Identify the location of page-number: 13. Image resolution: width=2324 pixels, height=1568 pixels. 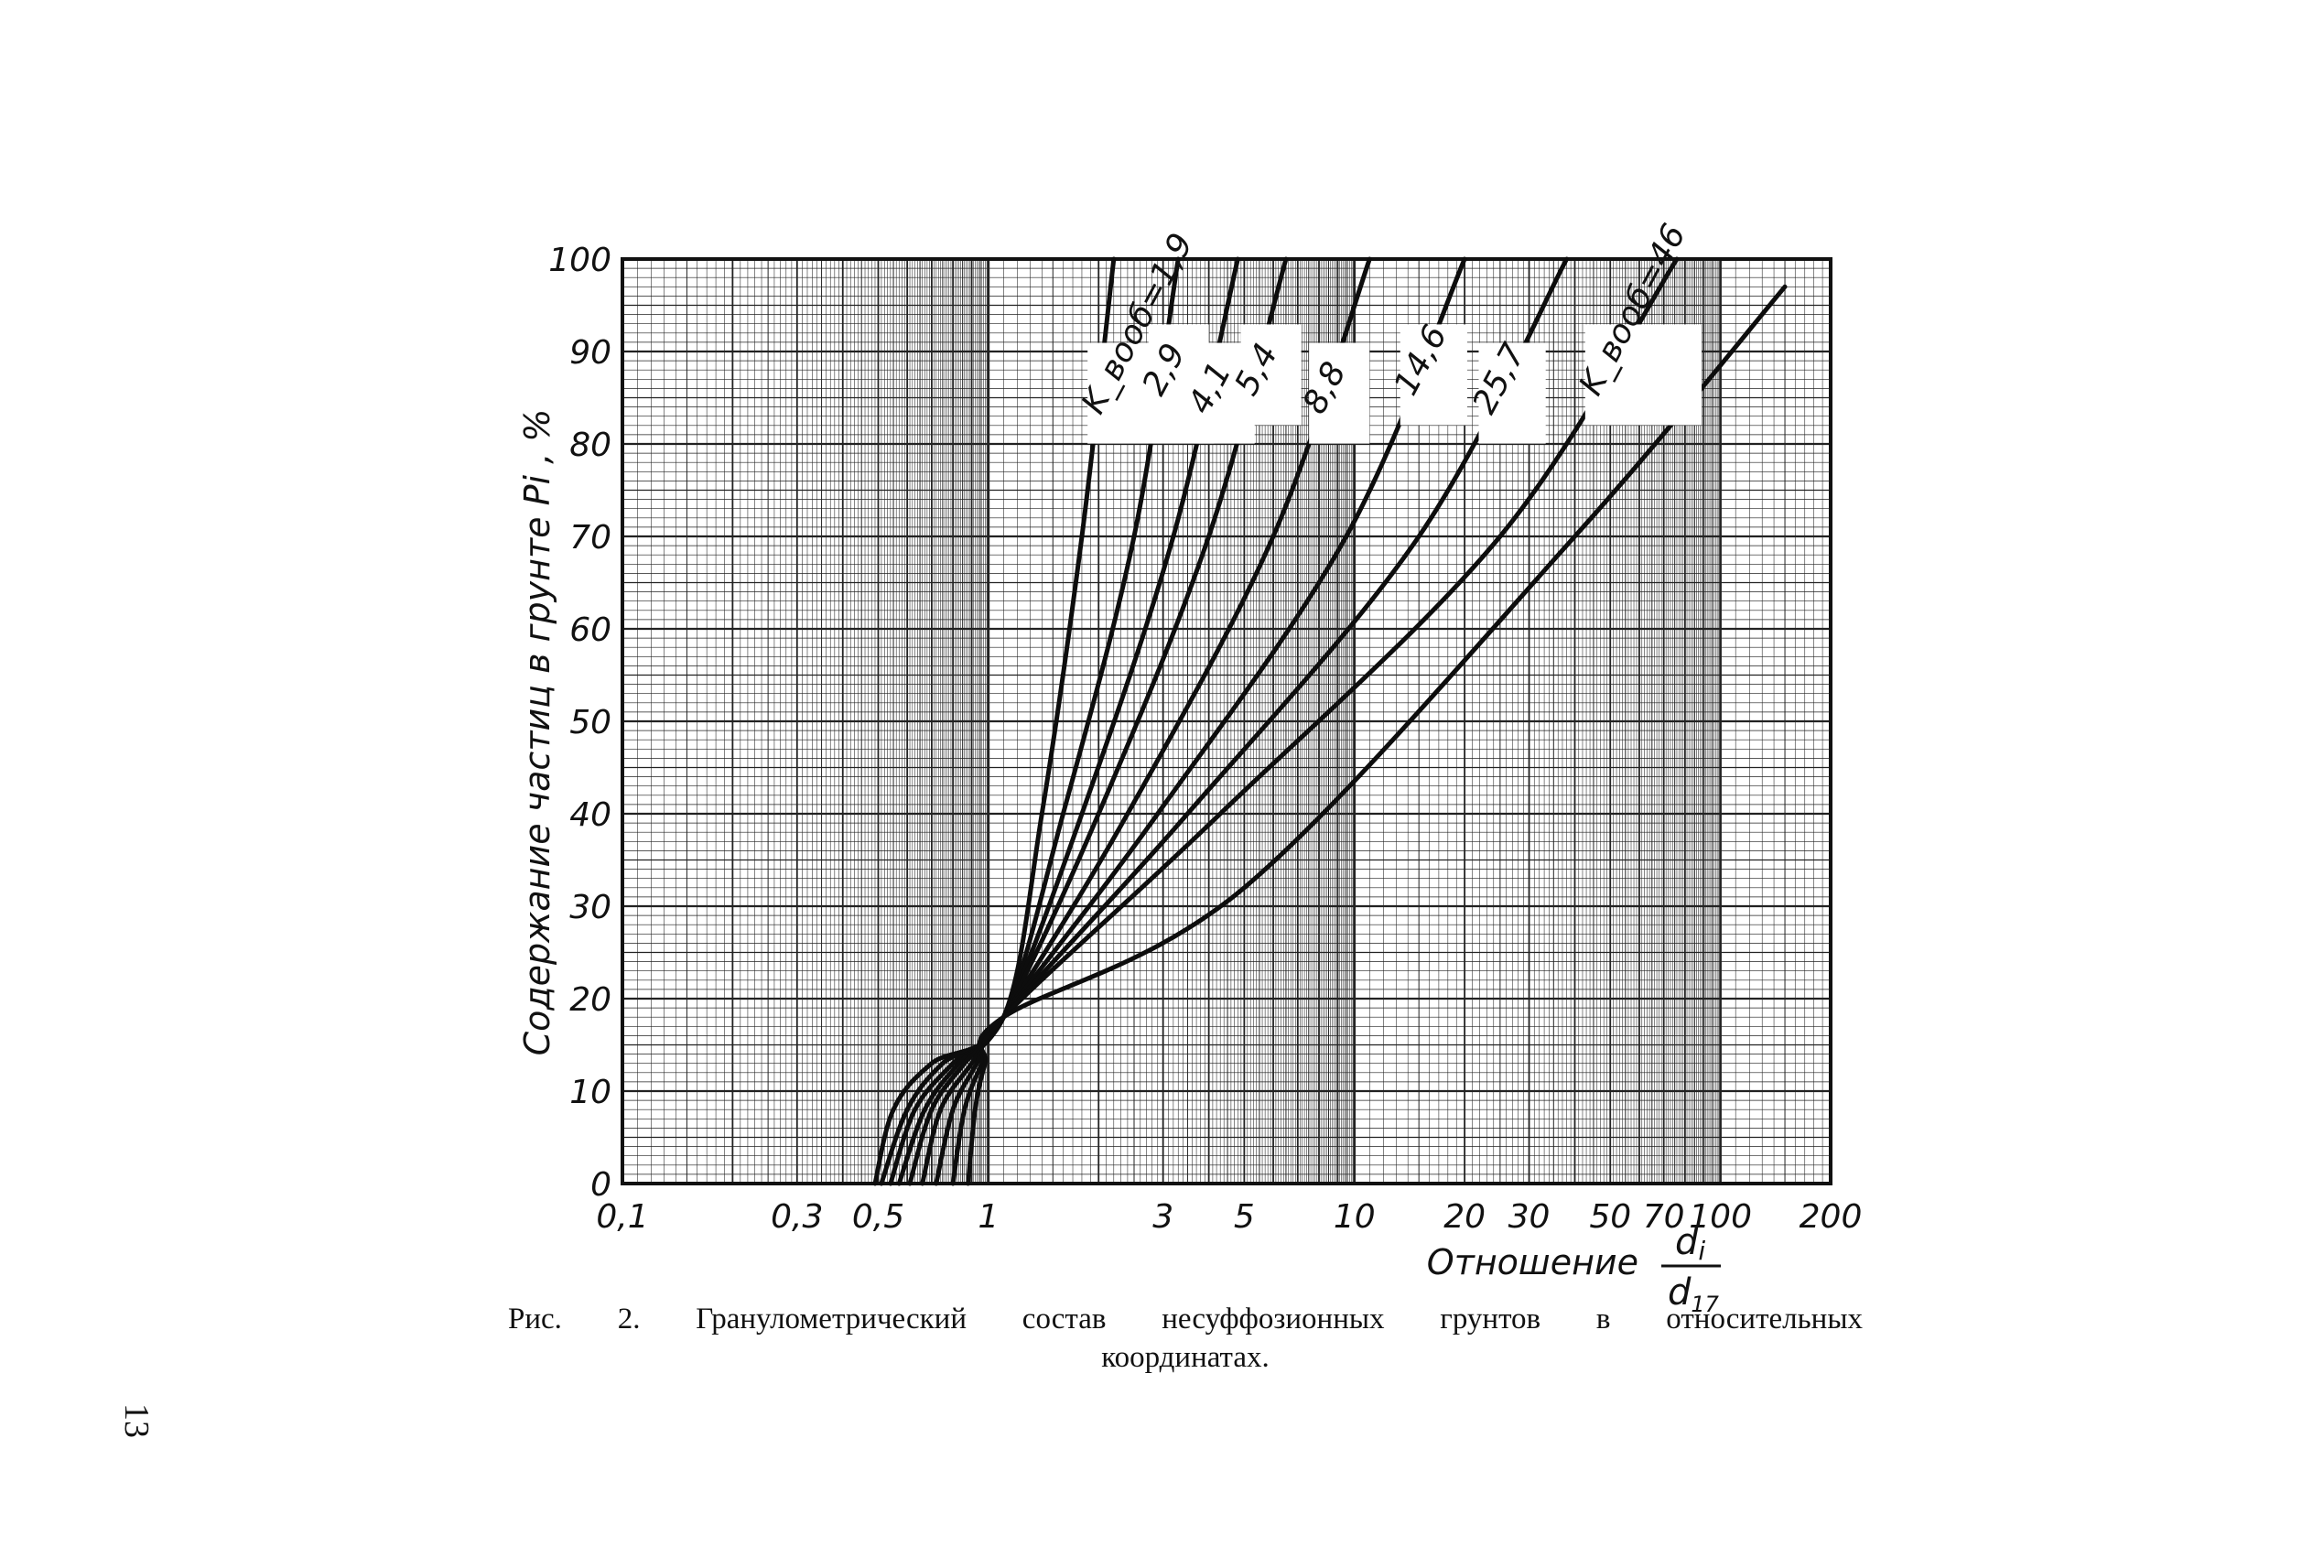
(136, 1421).